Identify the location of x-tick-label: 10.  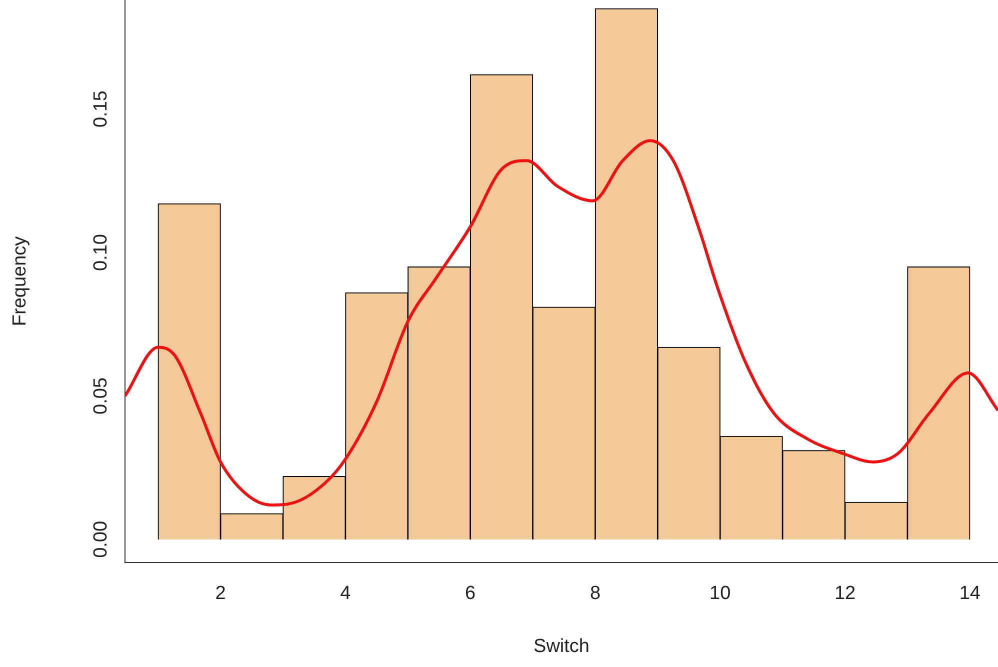
(720, 593).